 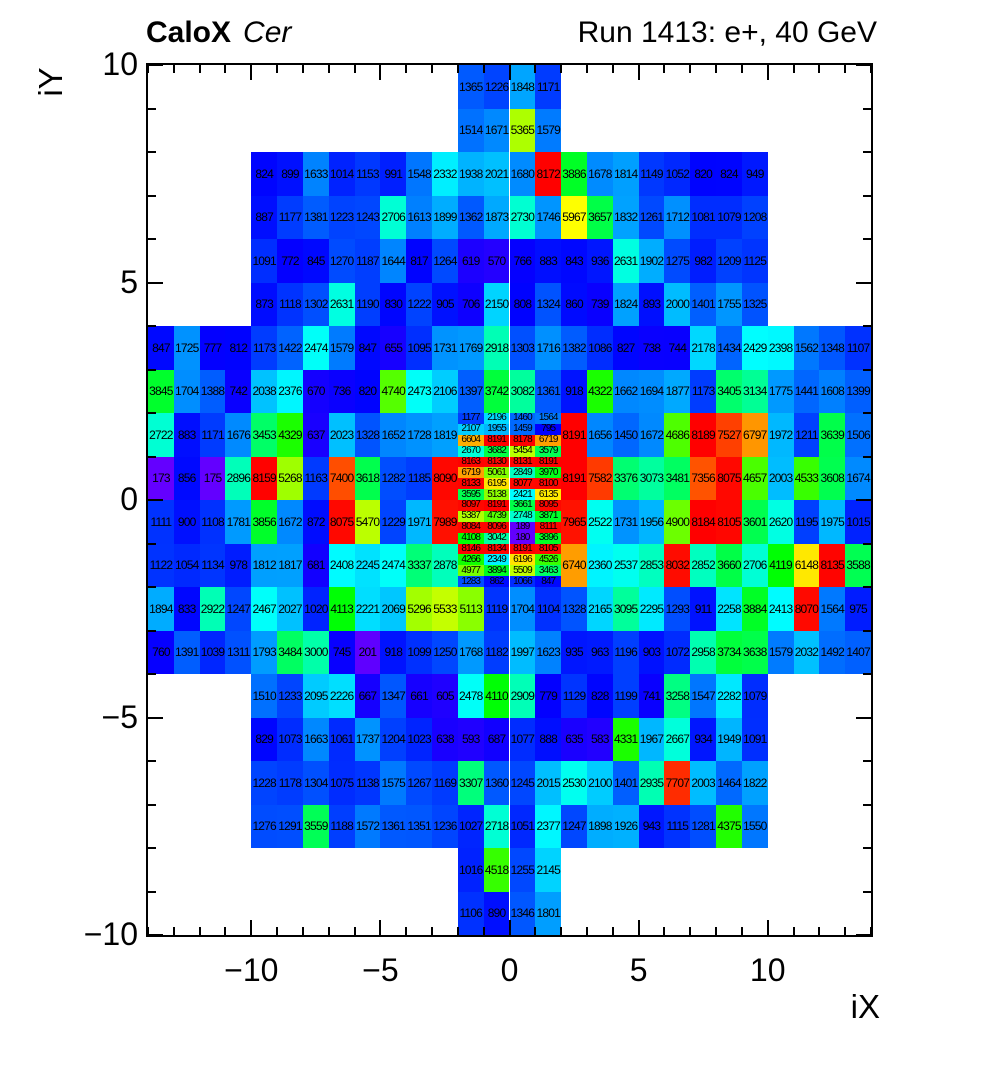 I want to click on heatmap-cell: 949, so click(x=754, y=174).